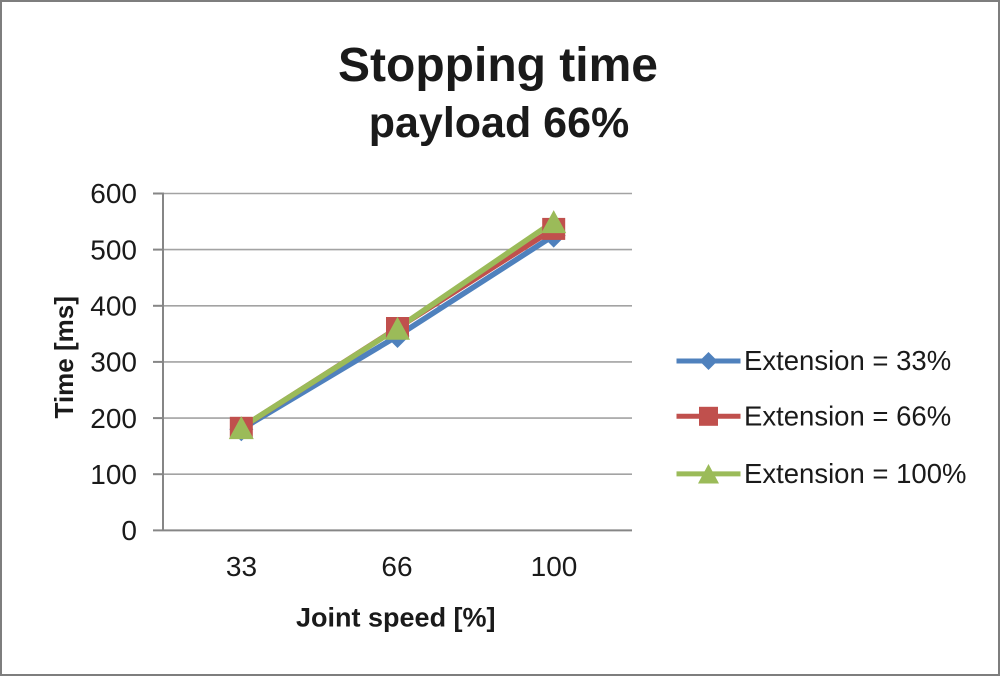 The width and height of the screenshot is (1000, 676). Describe the element at coordinates (855, 473) in the screenshot. I see `svg-text: Extension = 100%` at that location.